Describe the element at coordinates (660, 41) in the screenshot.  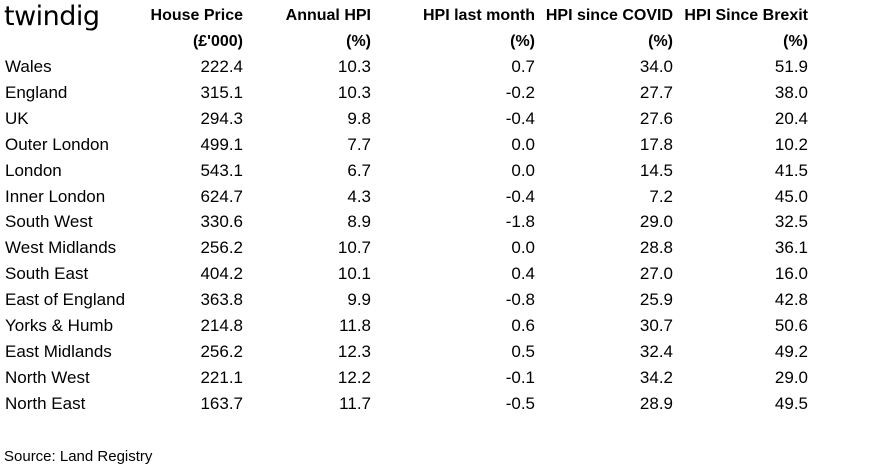
I see `header-hpi-since-covid-unit: (%)` at that location.